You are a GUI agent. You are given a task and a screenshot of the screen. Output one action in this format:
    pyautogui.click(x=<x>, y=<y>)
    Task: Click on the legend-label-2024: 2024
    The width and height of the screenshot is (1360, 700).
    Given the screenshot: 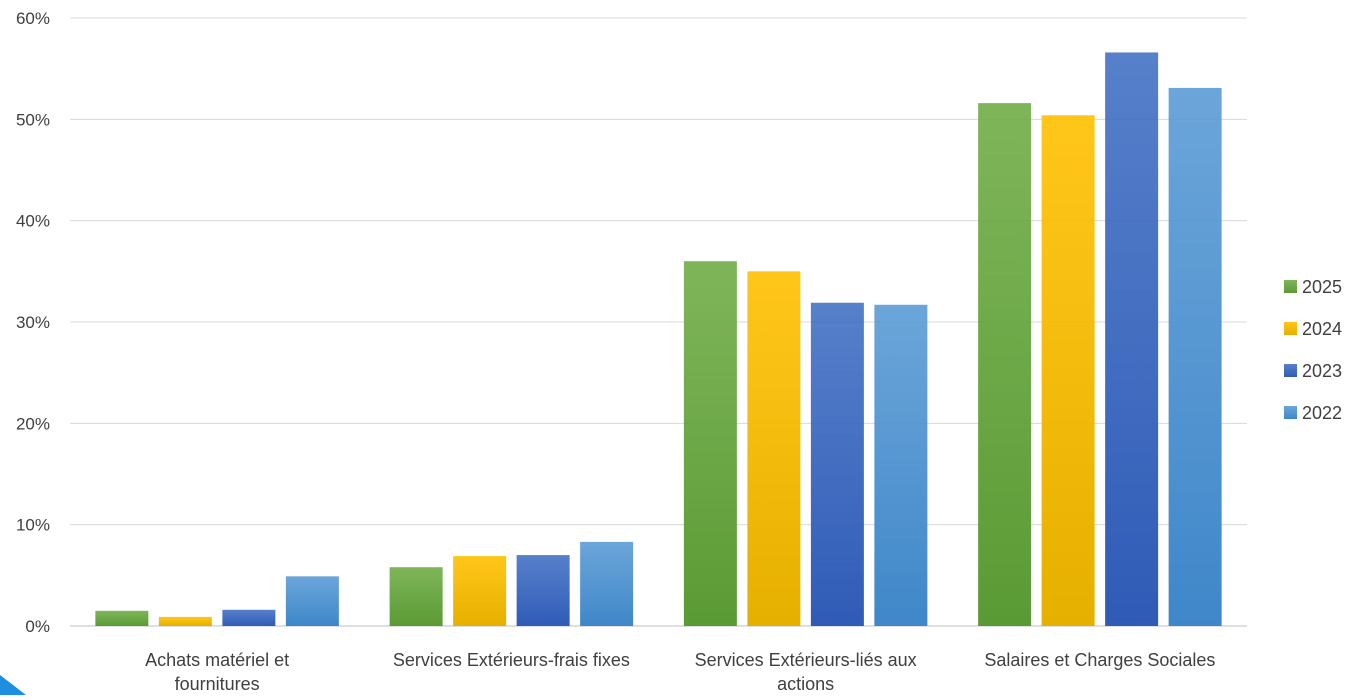 What is the action you would take?
    pyautogui.click(x=1322, y=329)
    